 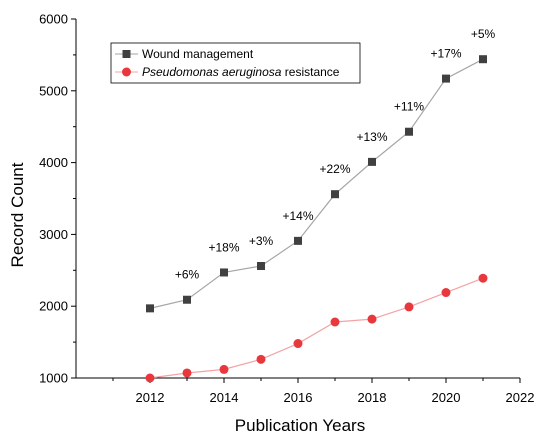 What do you see at coordinates (53, 19) in the screenshot?
I see `y-tick-label: 6000` at bounding box center [53, 19].